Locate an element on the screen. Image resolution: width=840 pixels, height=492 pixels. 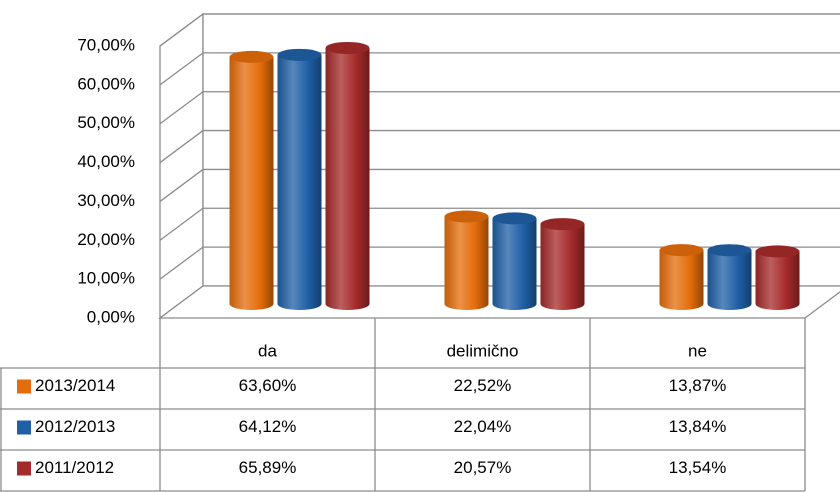
data-label: 22,52% is located at coordinates (483, 385).